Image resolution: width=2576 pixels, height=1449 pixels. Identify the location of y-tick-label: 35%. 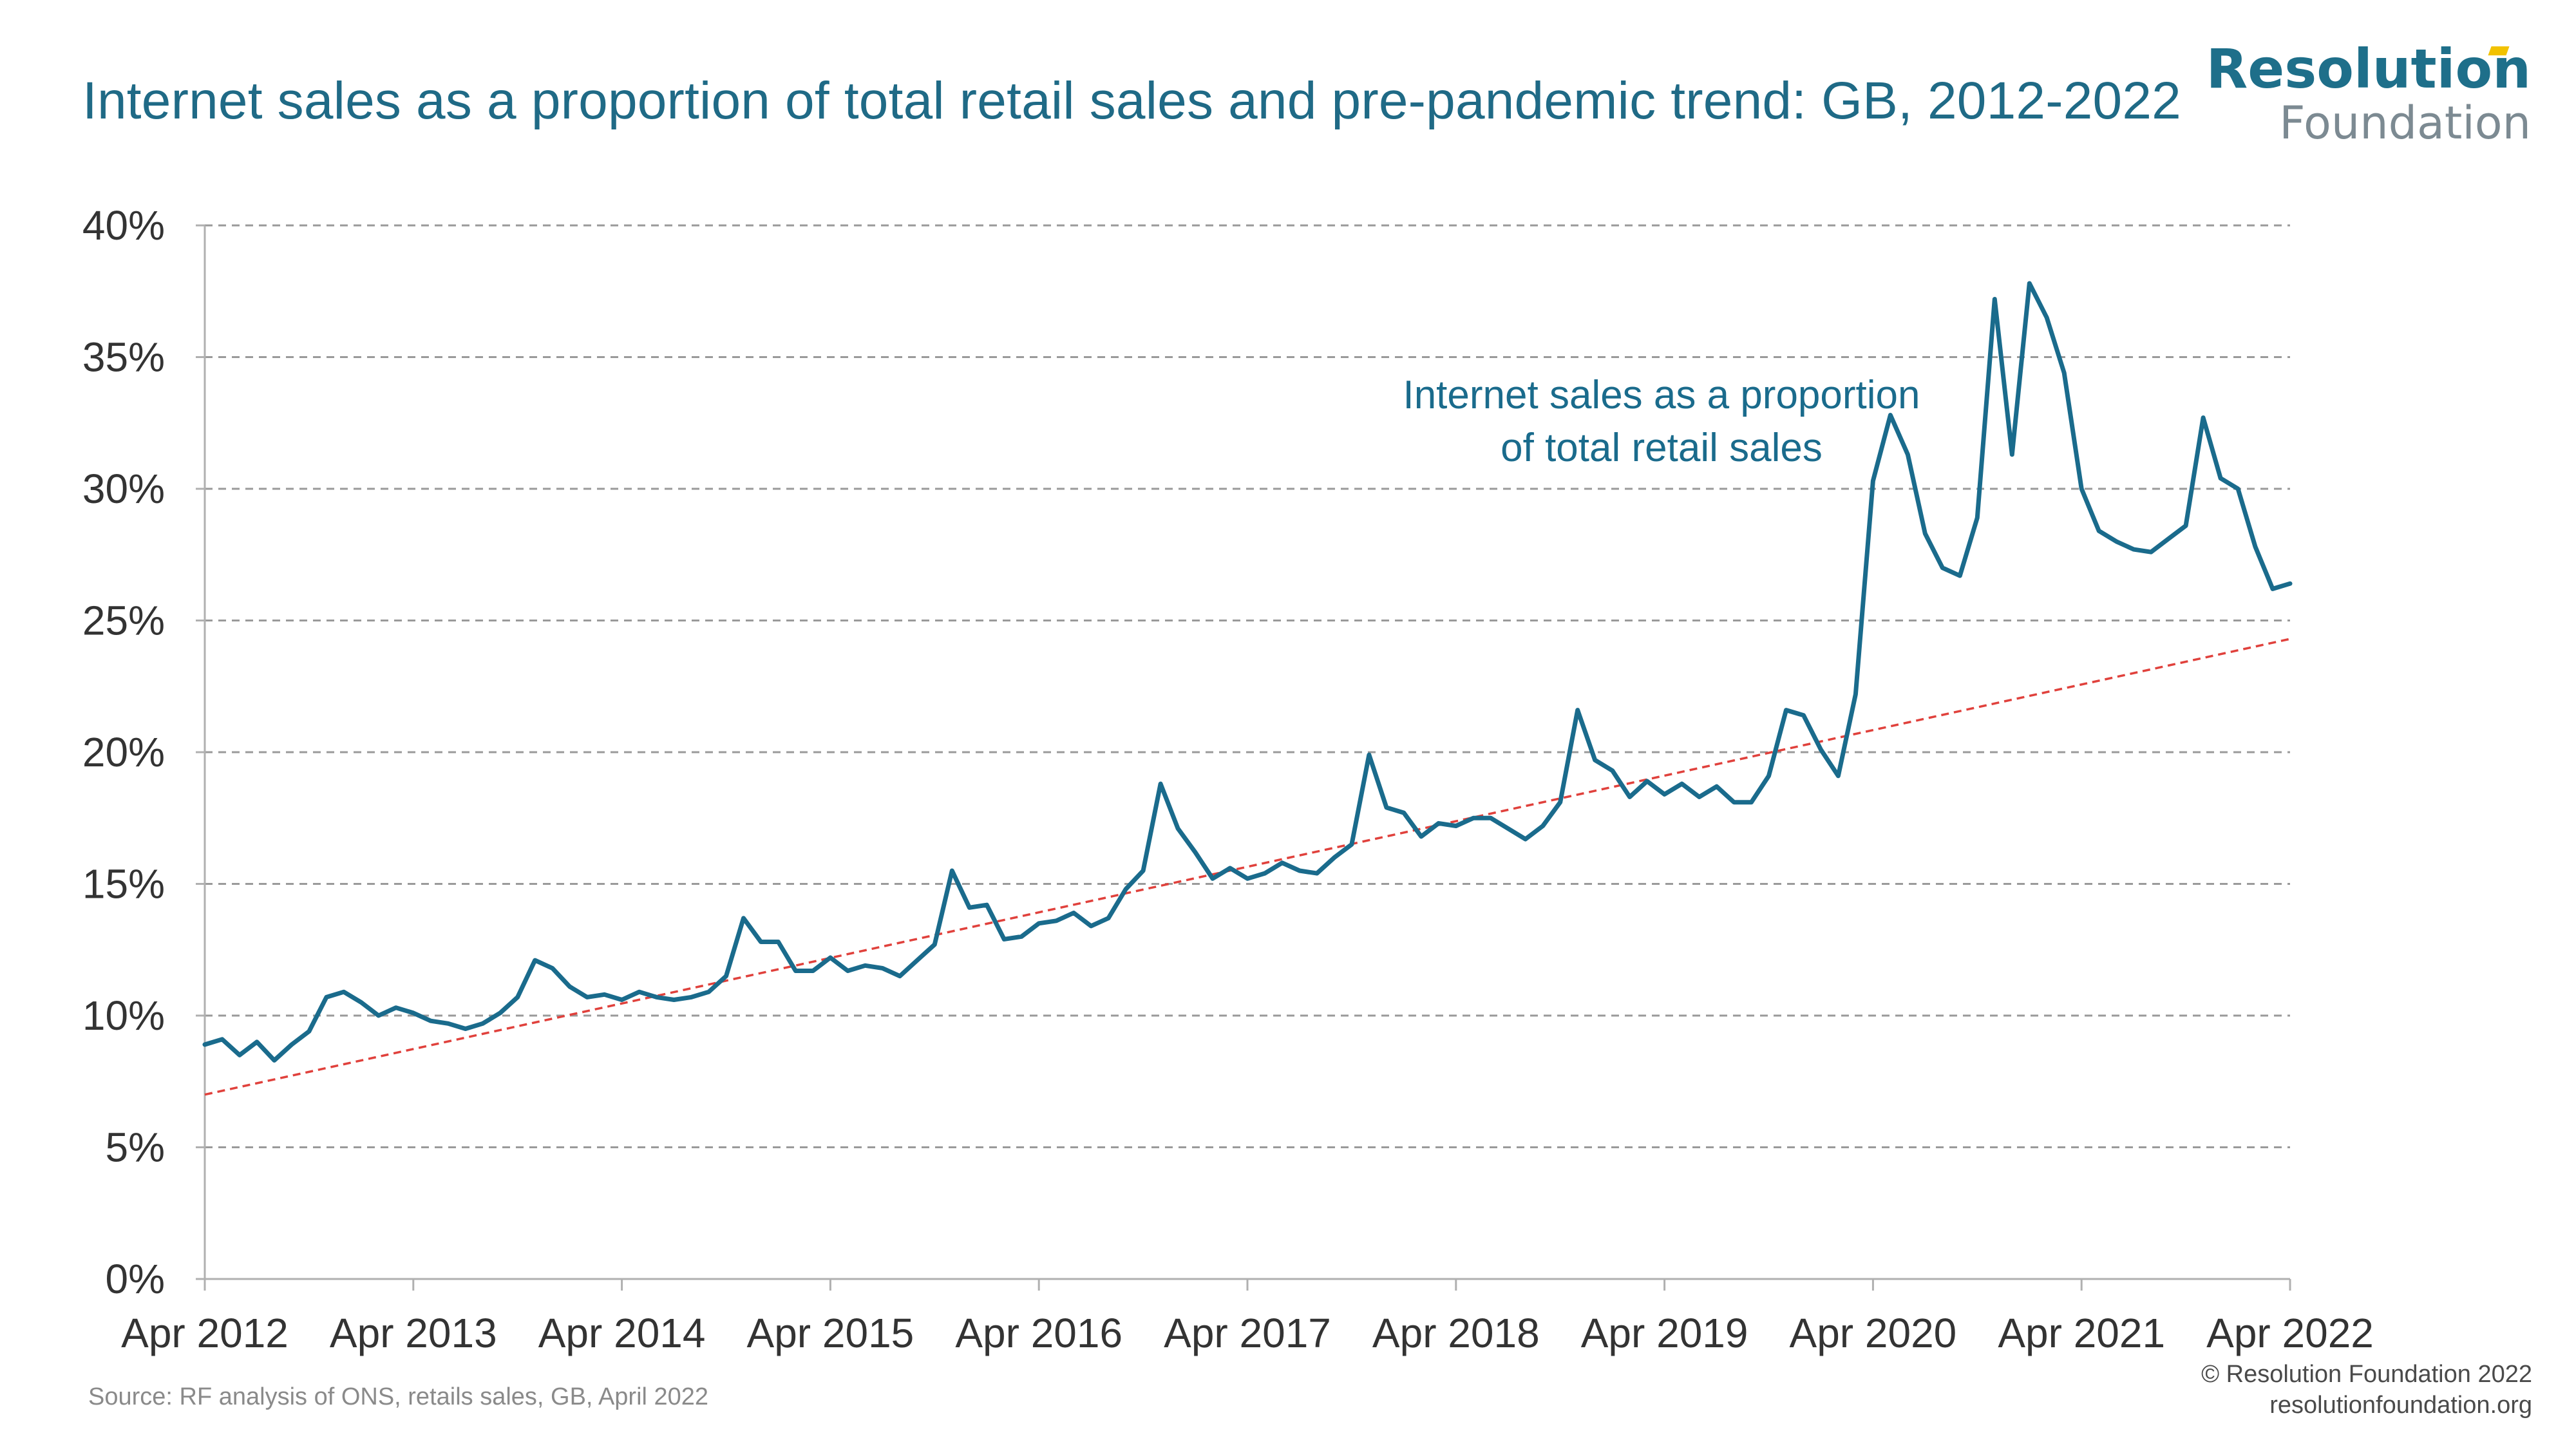
(124, 357).